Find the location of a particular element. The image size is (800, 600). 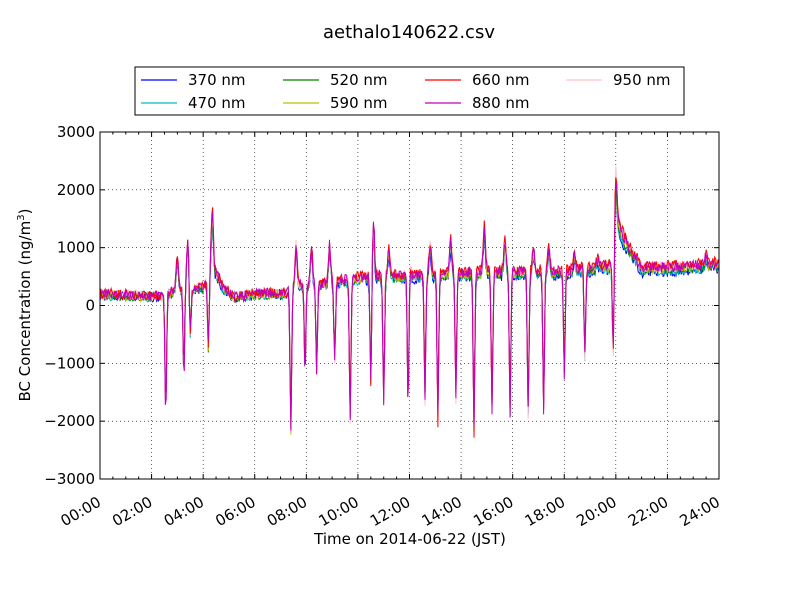

y-tick-label: 3000 is located at coordinates (76, 132).